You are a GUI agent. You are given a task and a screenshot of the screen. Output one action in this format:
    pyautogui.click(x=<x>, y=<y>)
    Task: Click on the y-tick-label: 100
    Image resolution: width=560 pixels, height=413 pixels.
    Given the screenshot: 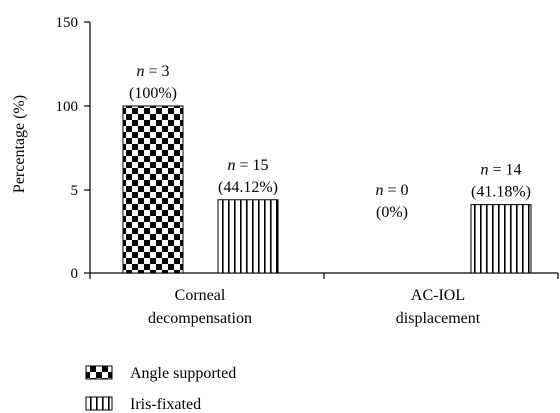 What is the action you would take?
    pyautogui.click(x=67, y=107)
    